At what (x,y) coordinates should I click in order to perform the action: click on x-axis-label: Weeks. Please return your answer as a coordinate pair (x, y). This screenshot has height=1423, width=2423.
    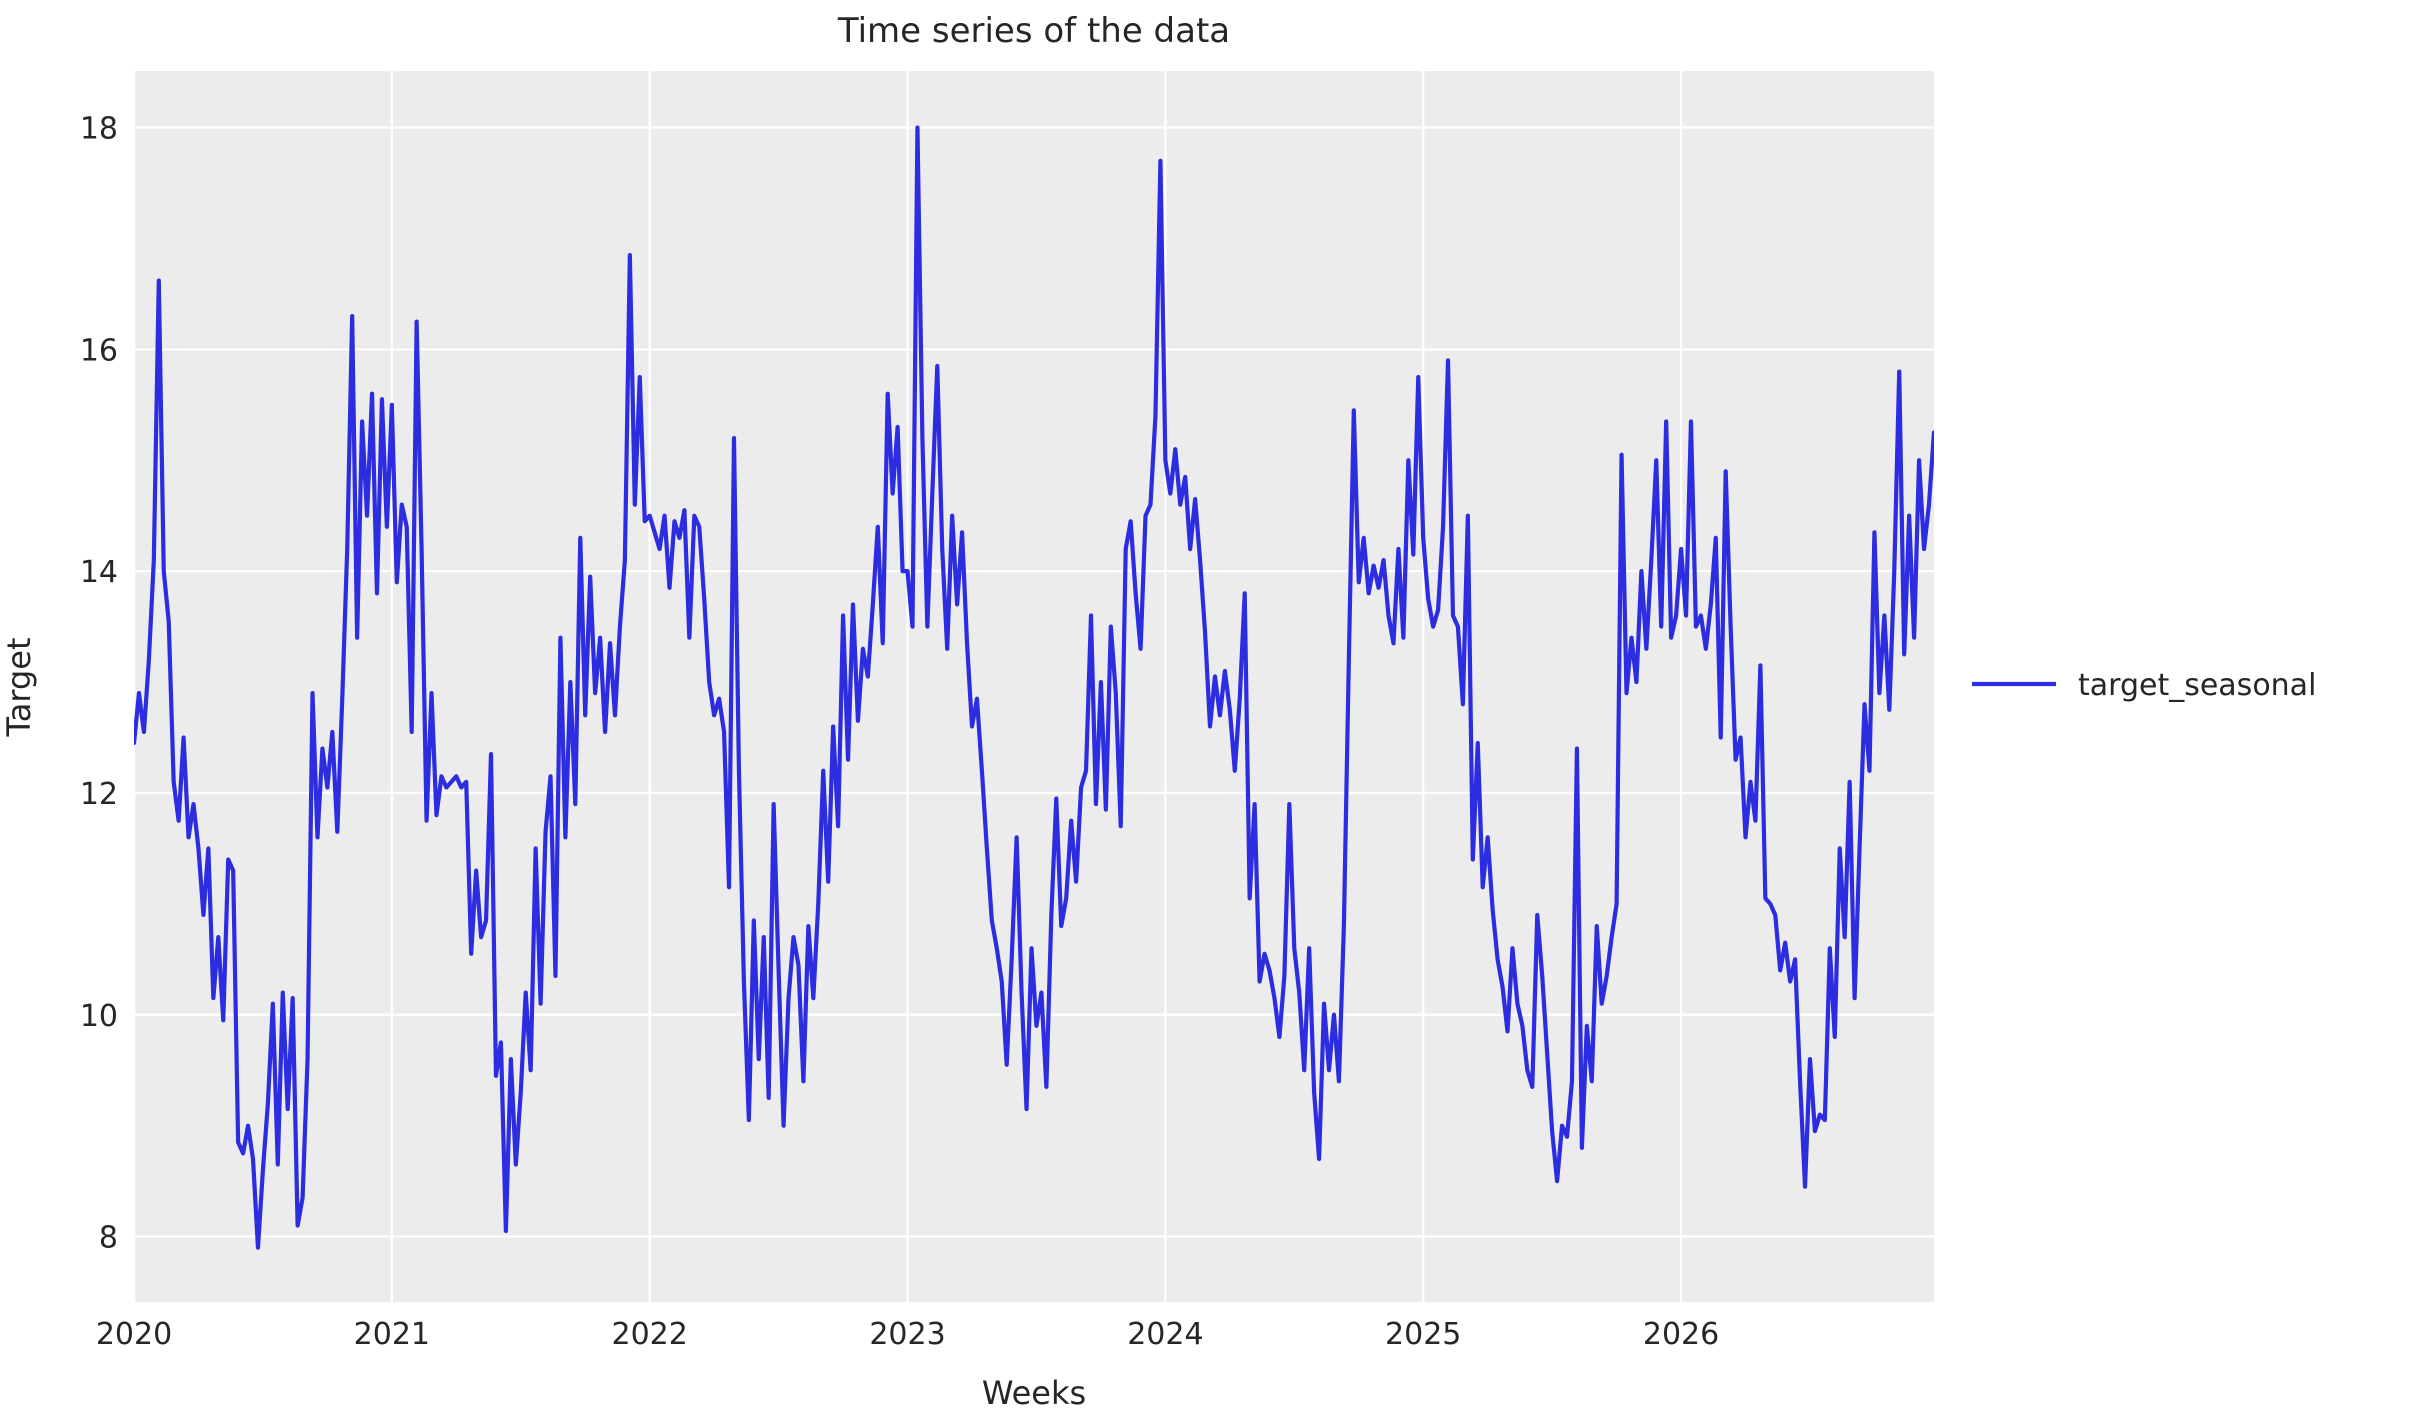
    Looking at the image, I should click on (1034, 1393).